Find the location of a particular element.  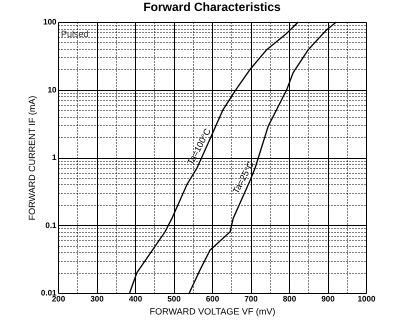

y-tick-label: 10 is located at coordinates (53, 89).